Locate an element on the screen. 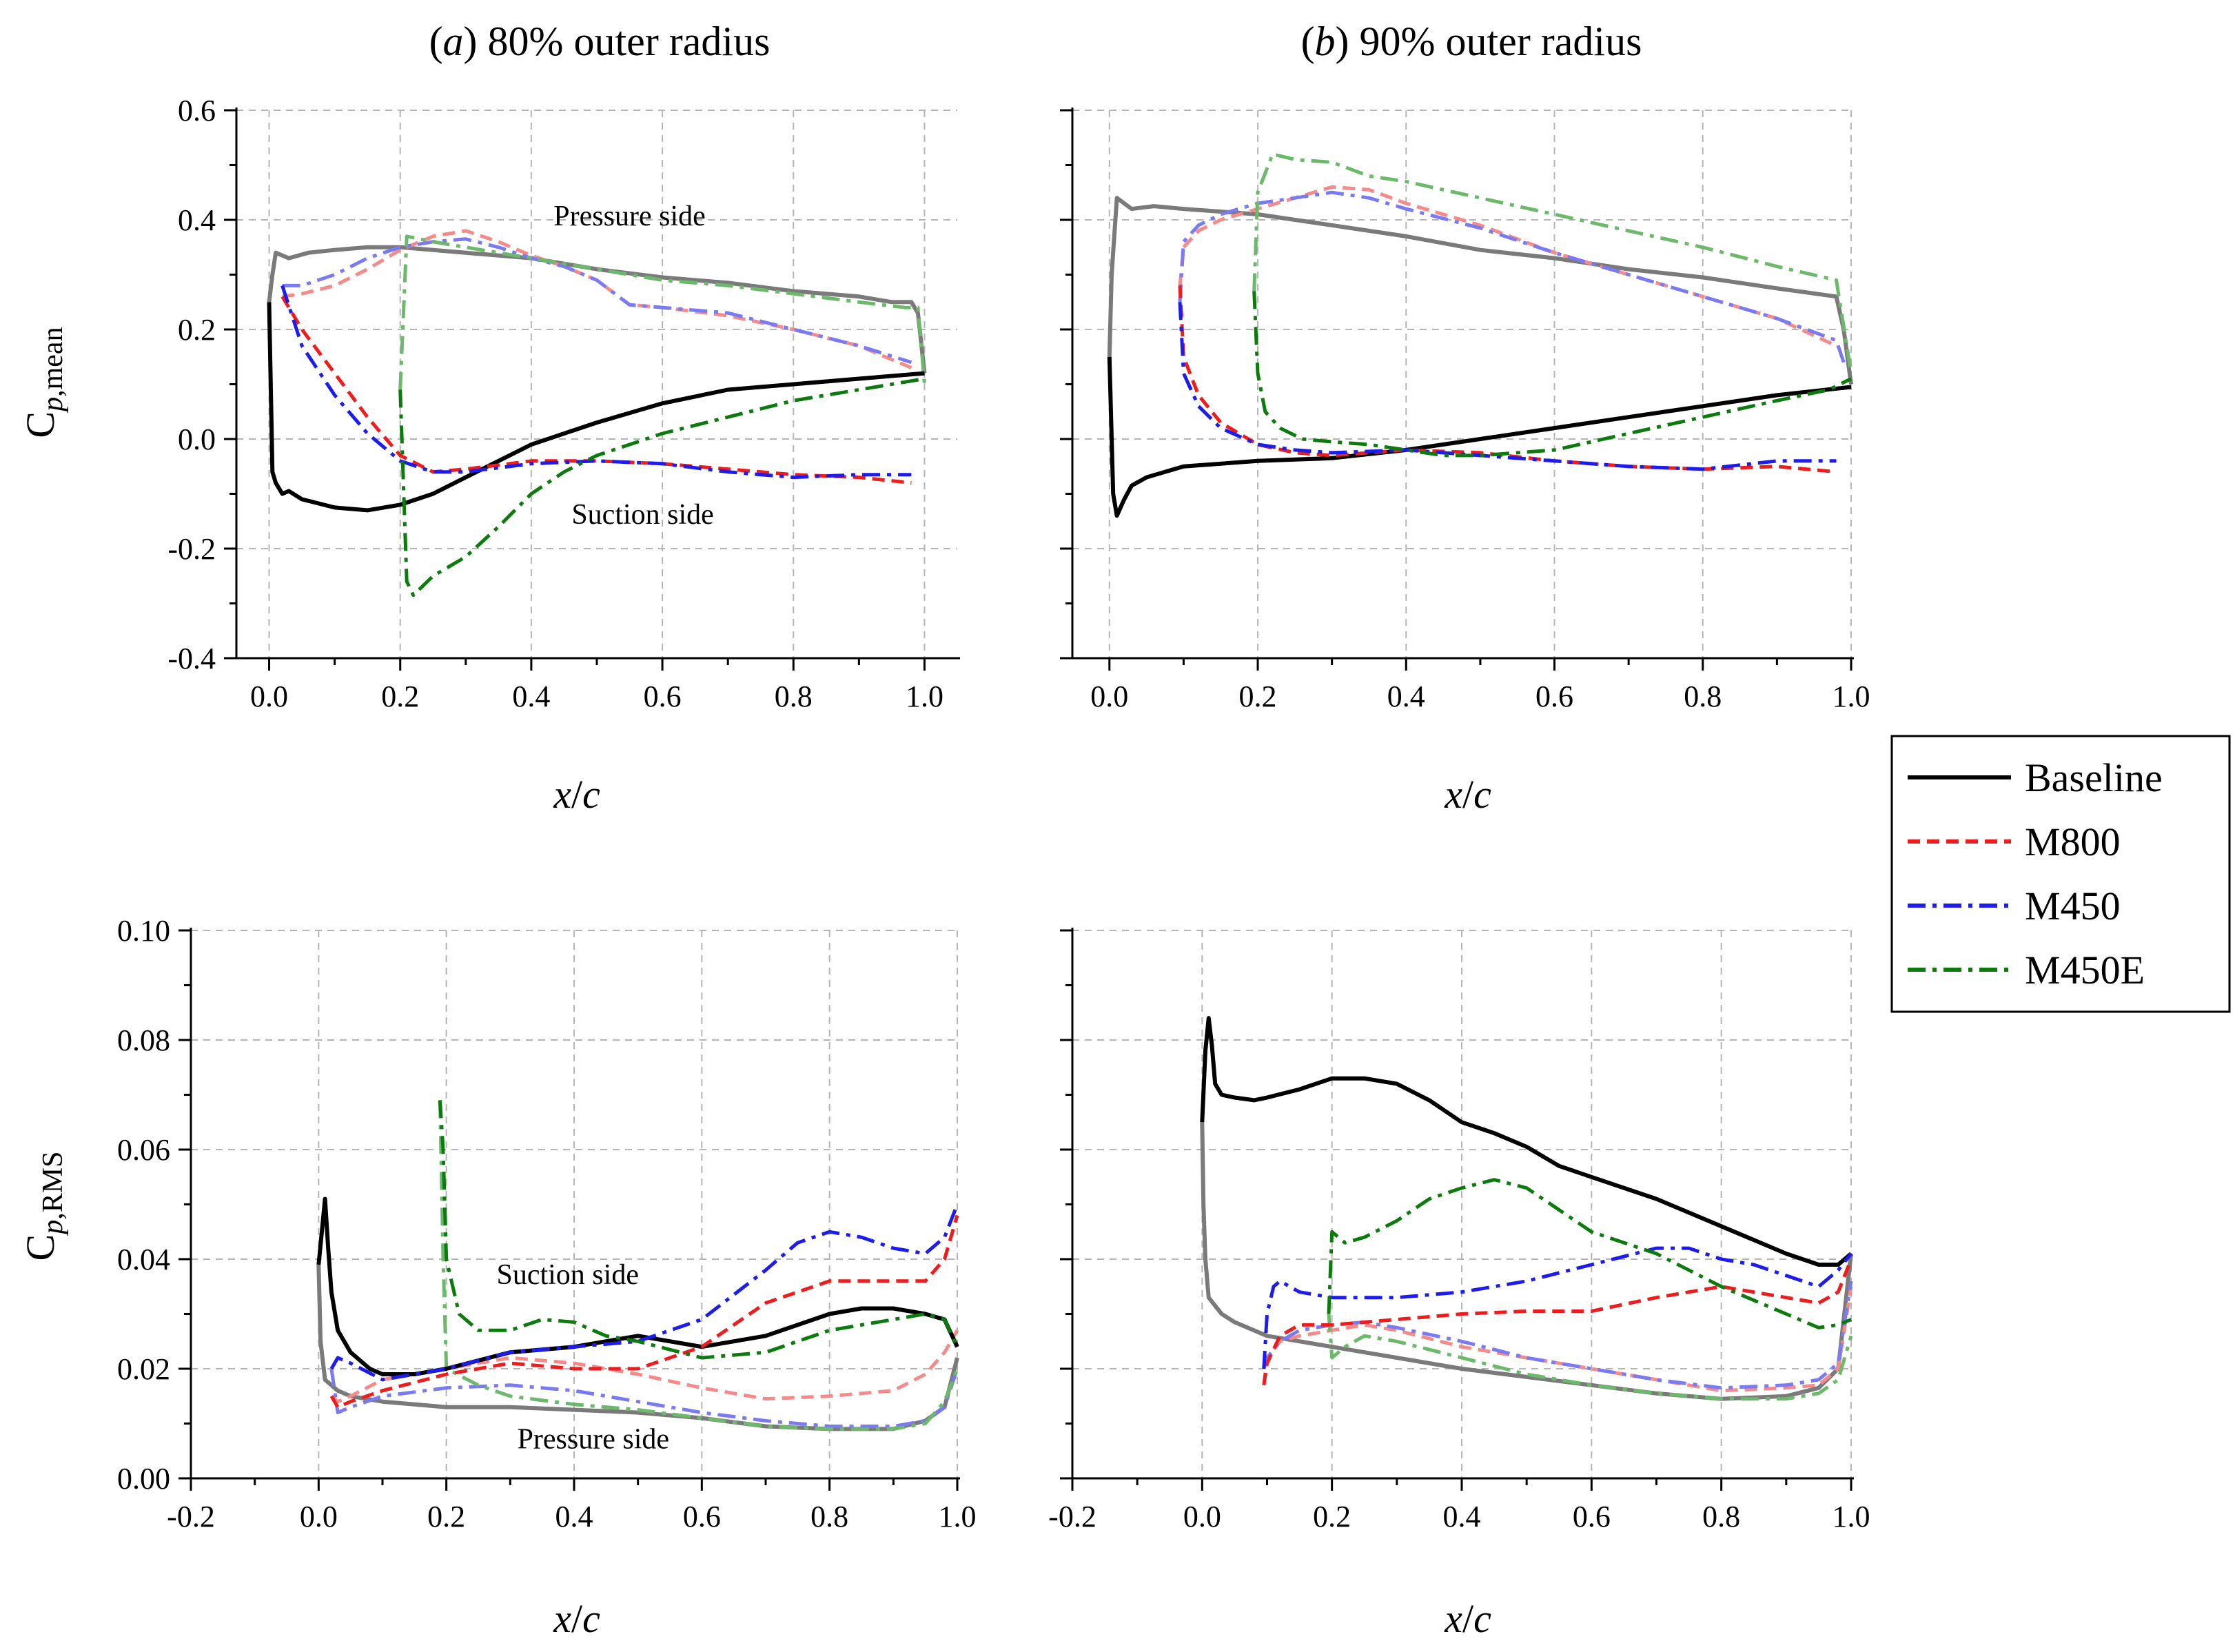 Image resolution: width=2235 pixels, height=1652 pixels. panel-a-title: (a) 80% outer radius is located at coordinates (599, 42).